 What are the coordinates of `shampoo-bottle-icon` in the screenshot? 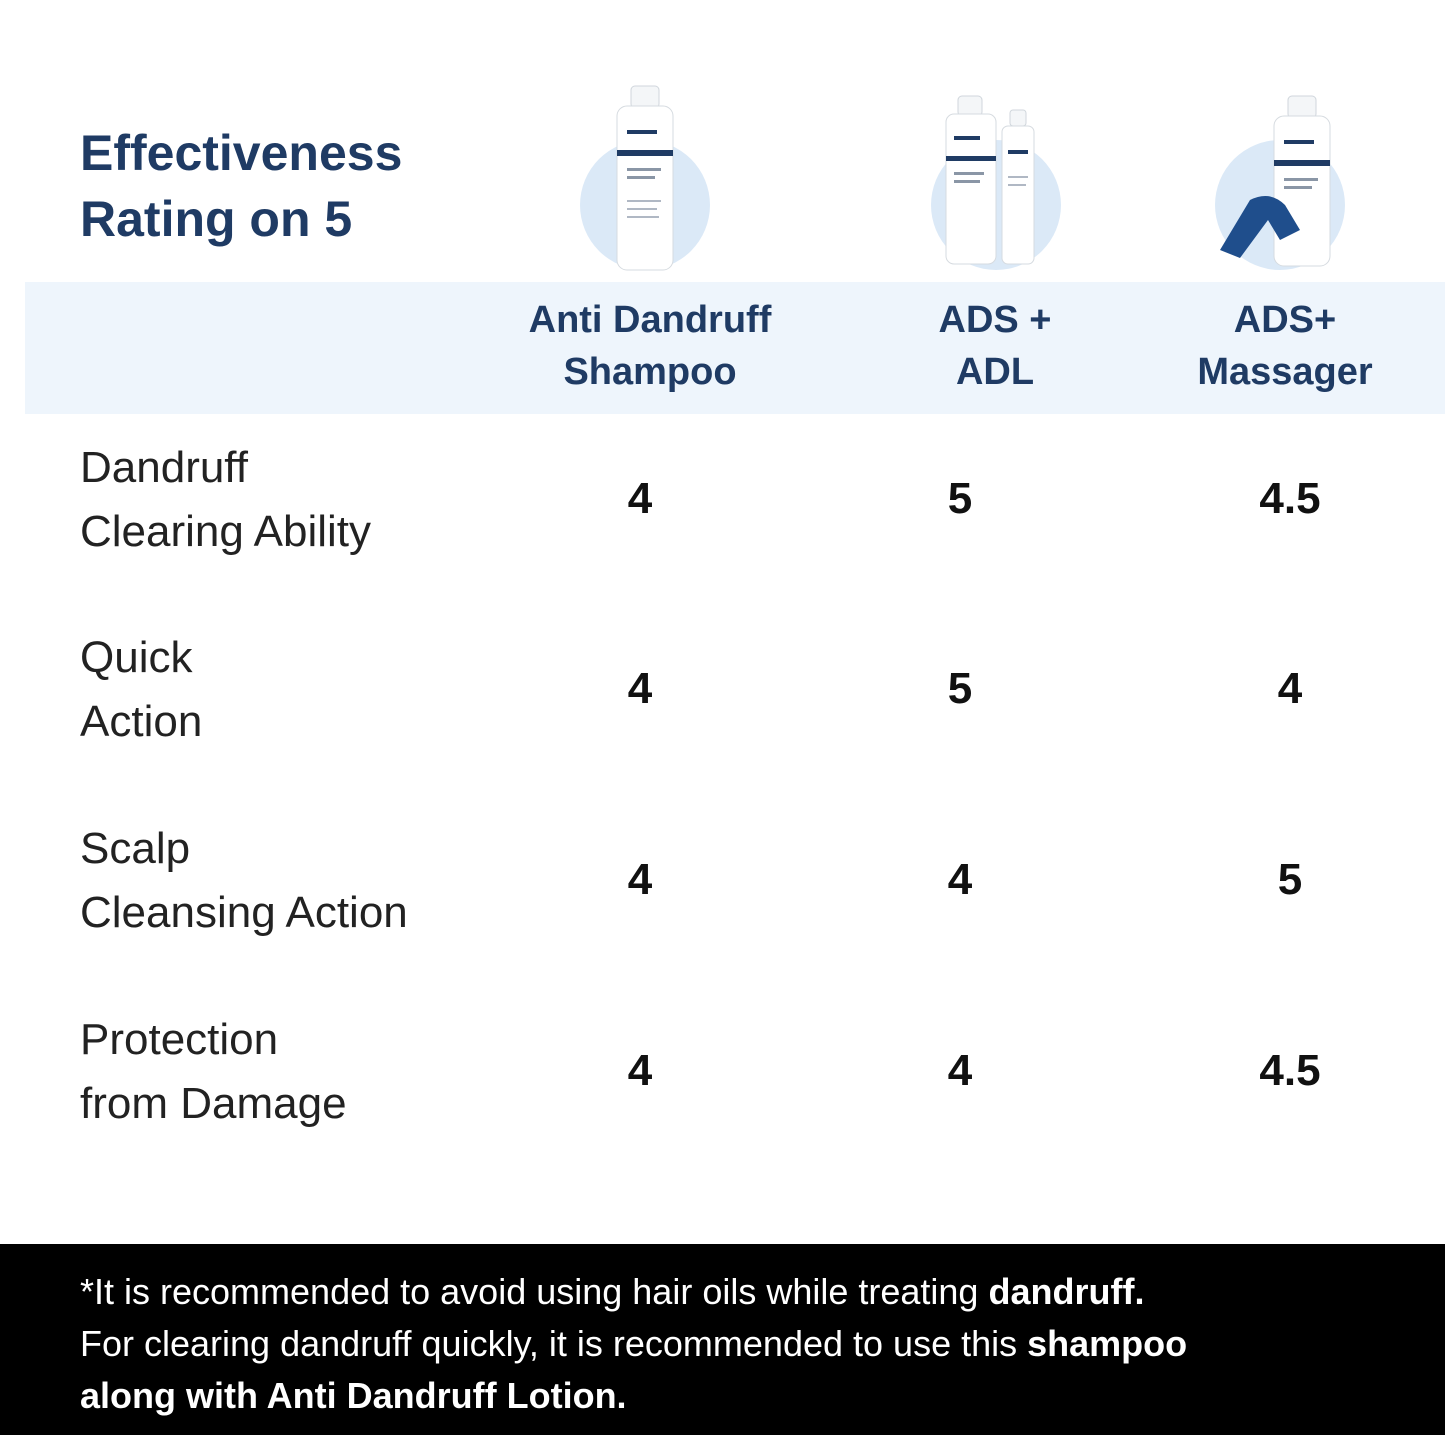 It's located at (645, 178).